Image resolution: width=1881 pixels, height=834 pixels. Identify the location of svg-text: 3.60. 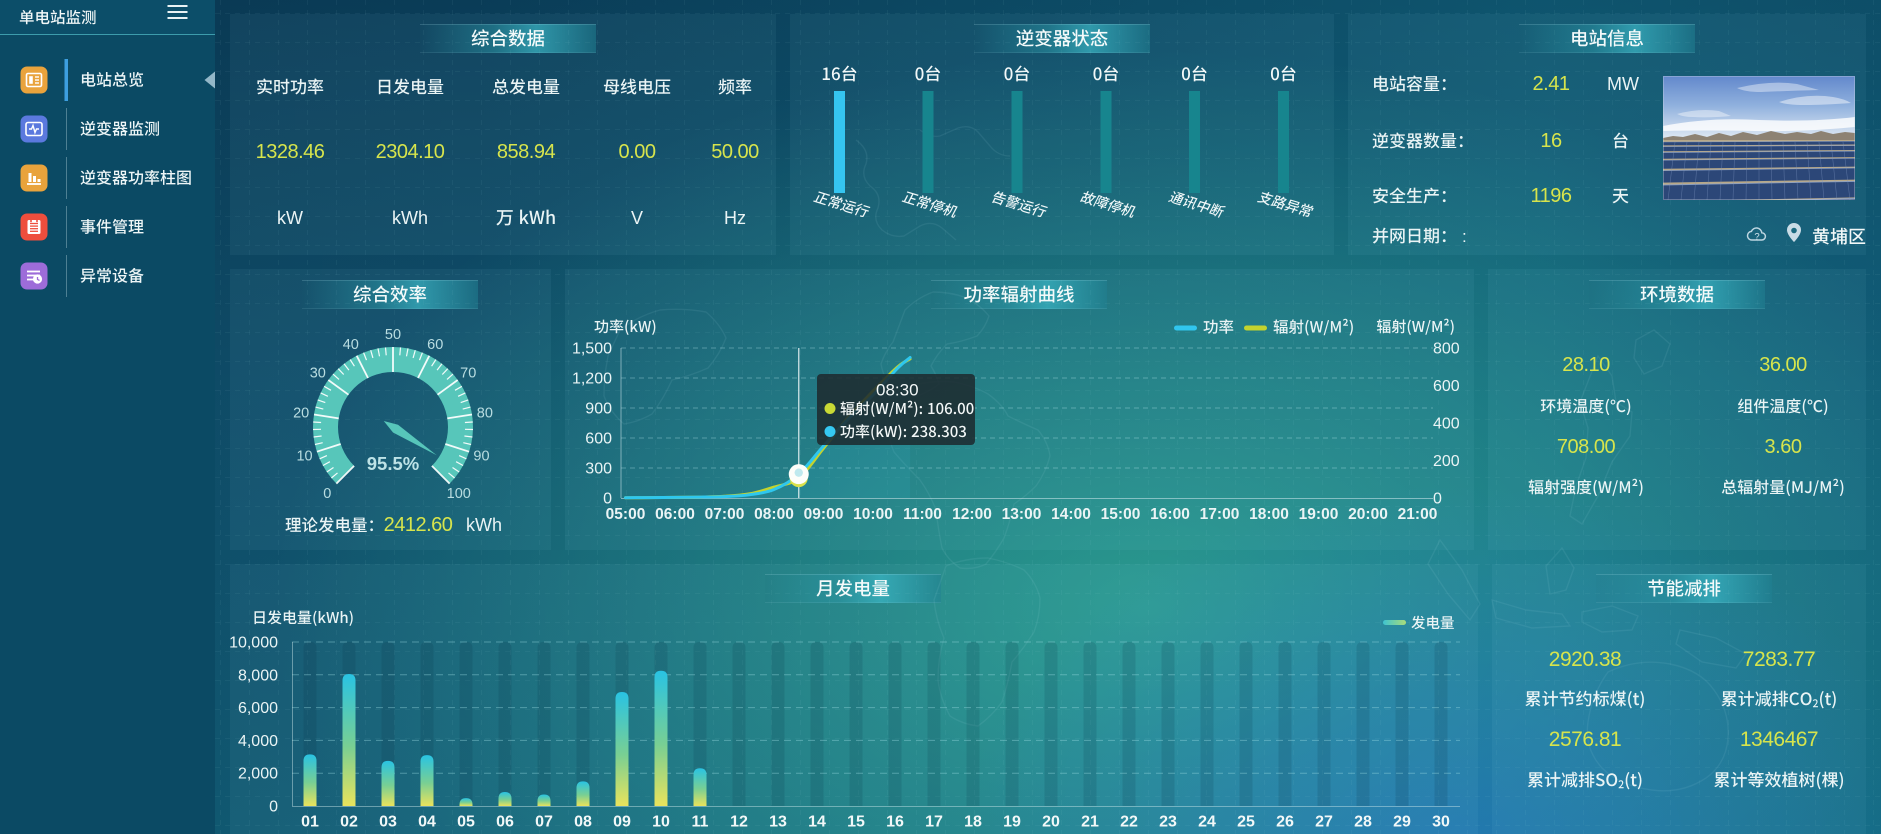
(1783, 447).